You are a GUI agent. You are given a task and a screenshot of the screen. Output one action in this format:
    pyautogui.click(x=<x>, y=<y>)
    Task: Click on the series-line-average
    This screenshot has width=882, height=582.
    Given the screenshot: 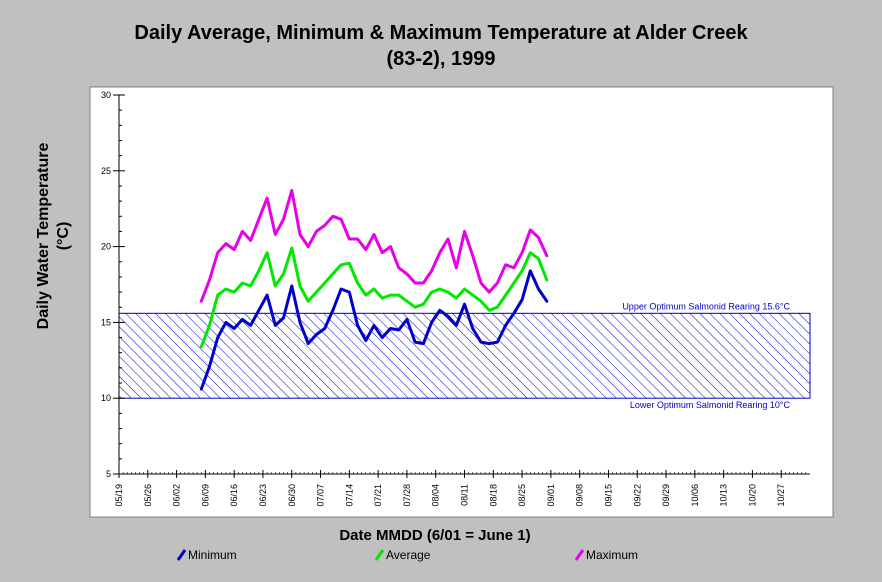 What is the action you would take?
    pyautogui.click(x=374, y=297)
    